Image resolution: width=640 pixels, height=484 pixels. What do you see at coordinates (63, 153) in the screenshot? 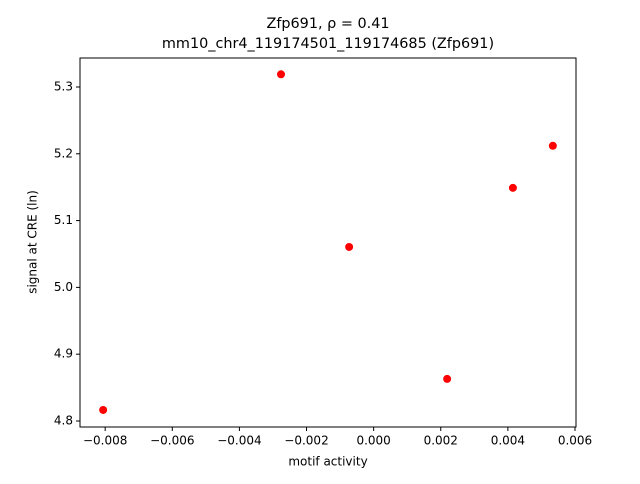
I see `y-tick-label: 5.2` at bounding box center [63, 153].